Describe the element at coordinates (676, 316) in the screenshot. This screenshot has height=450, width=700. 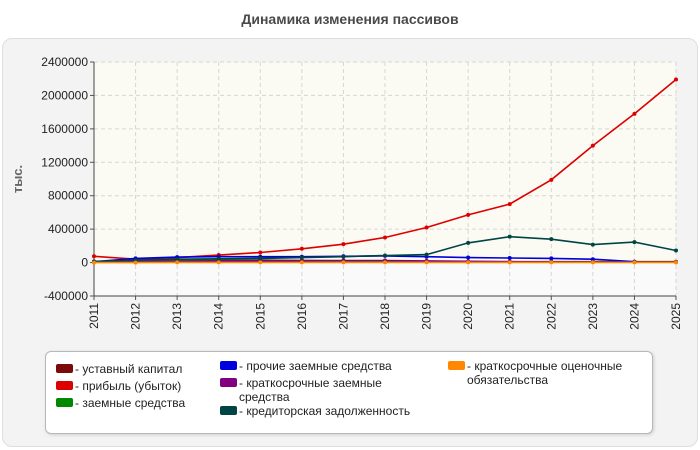
I see `x-tick-label: 2025` at that location.